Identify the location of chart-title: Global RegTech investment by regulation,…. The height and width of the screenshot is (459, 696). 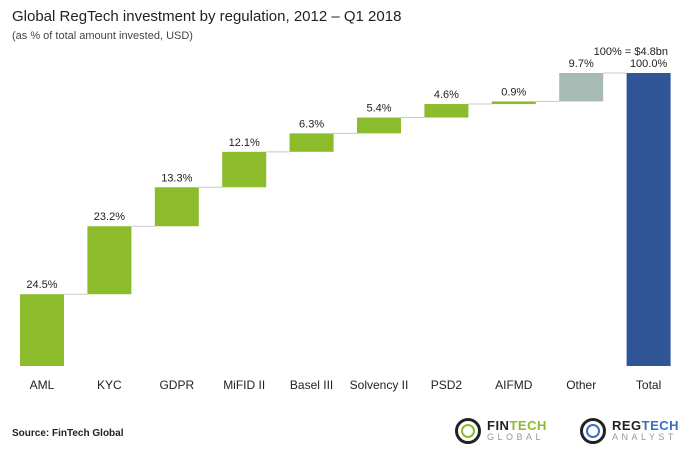
(207, 16).